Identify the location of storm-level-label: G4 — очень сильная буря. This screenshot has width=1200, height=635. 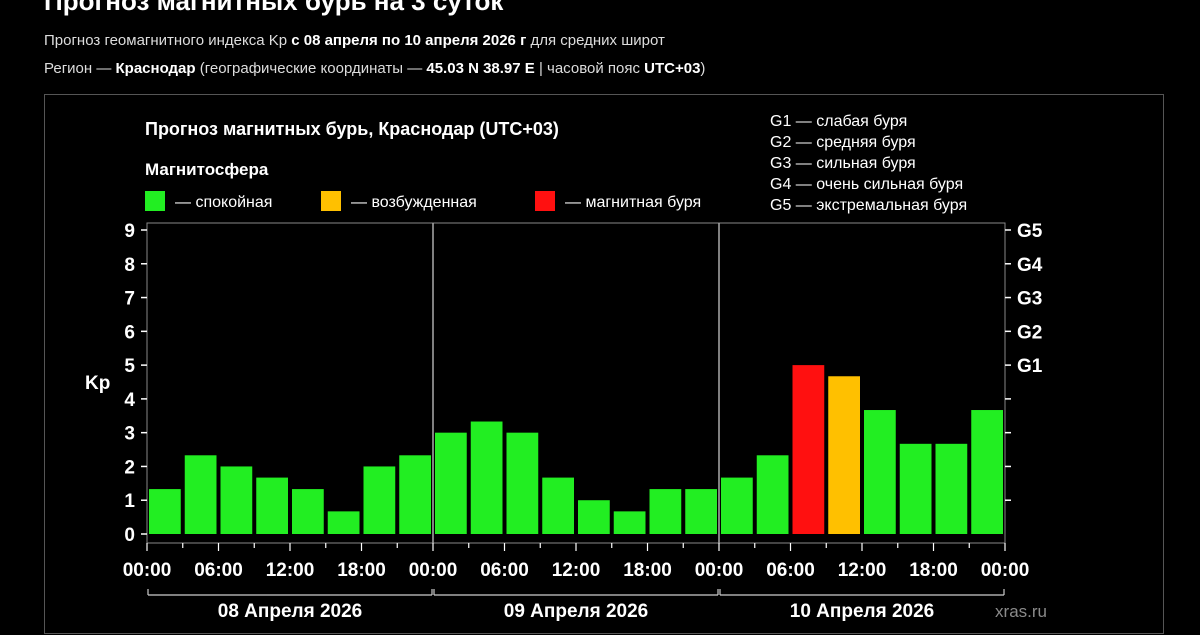
(866, 184).